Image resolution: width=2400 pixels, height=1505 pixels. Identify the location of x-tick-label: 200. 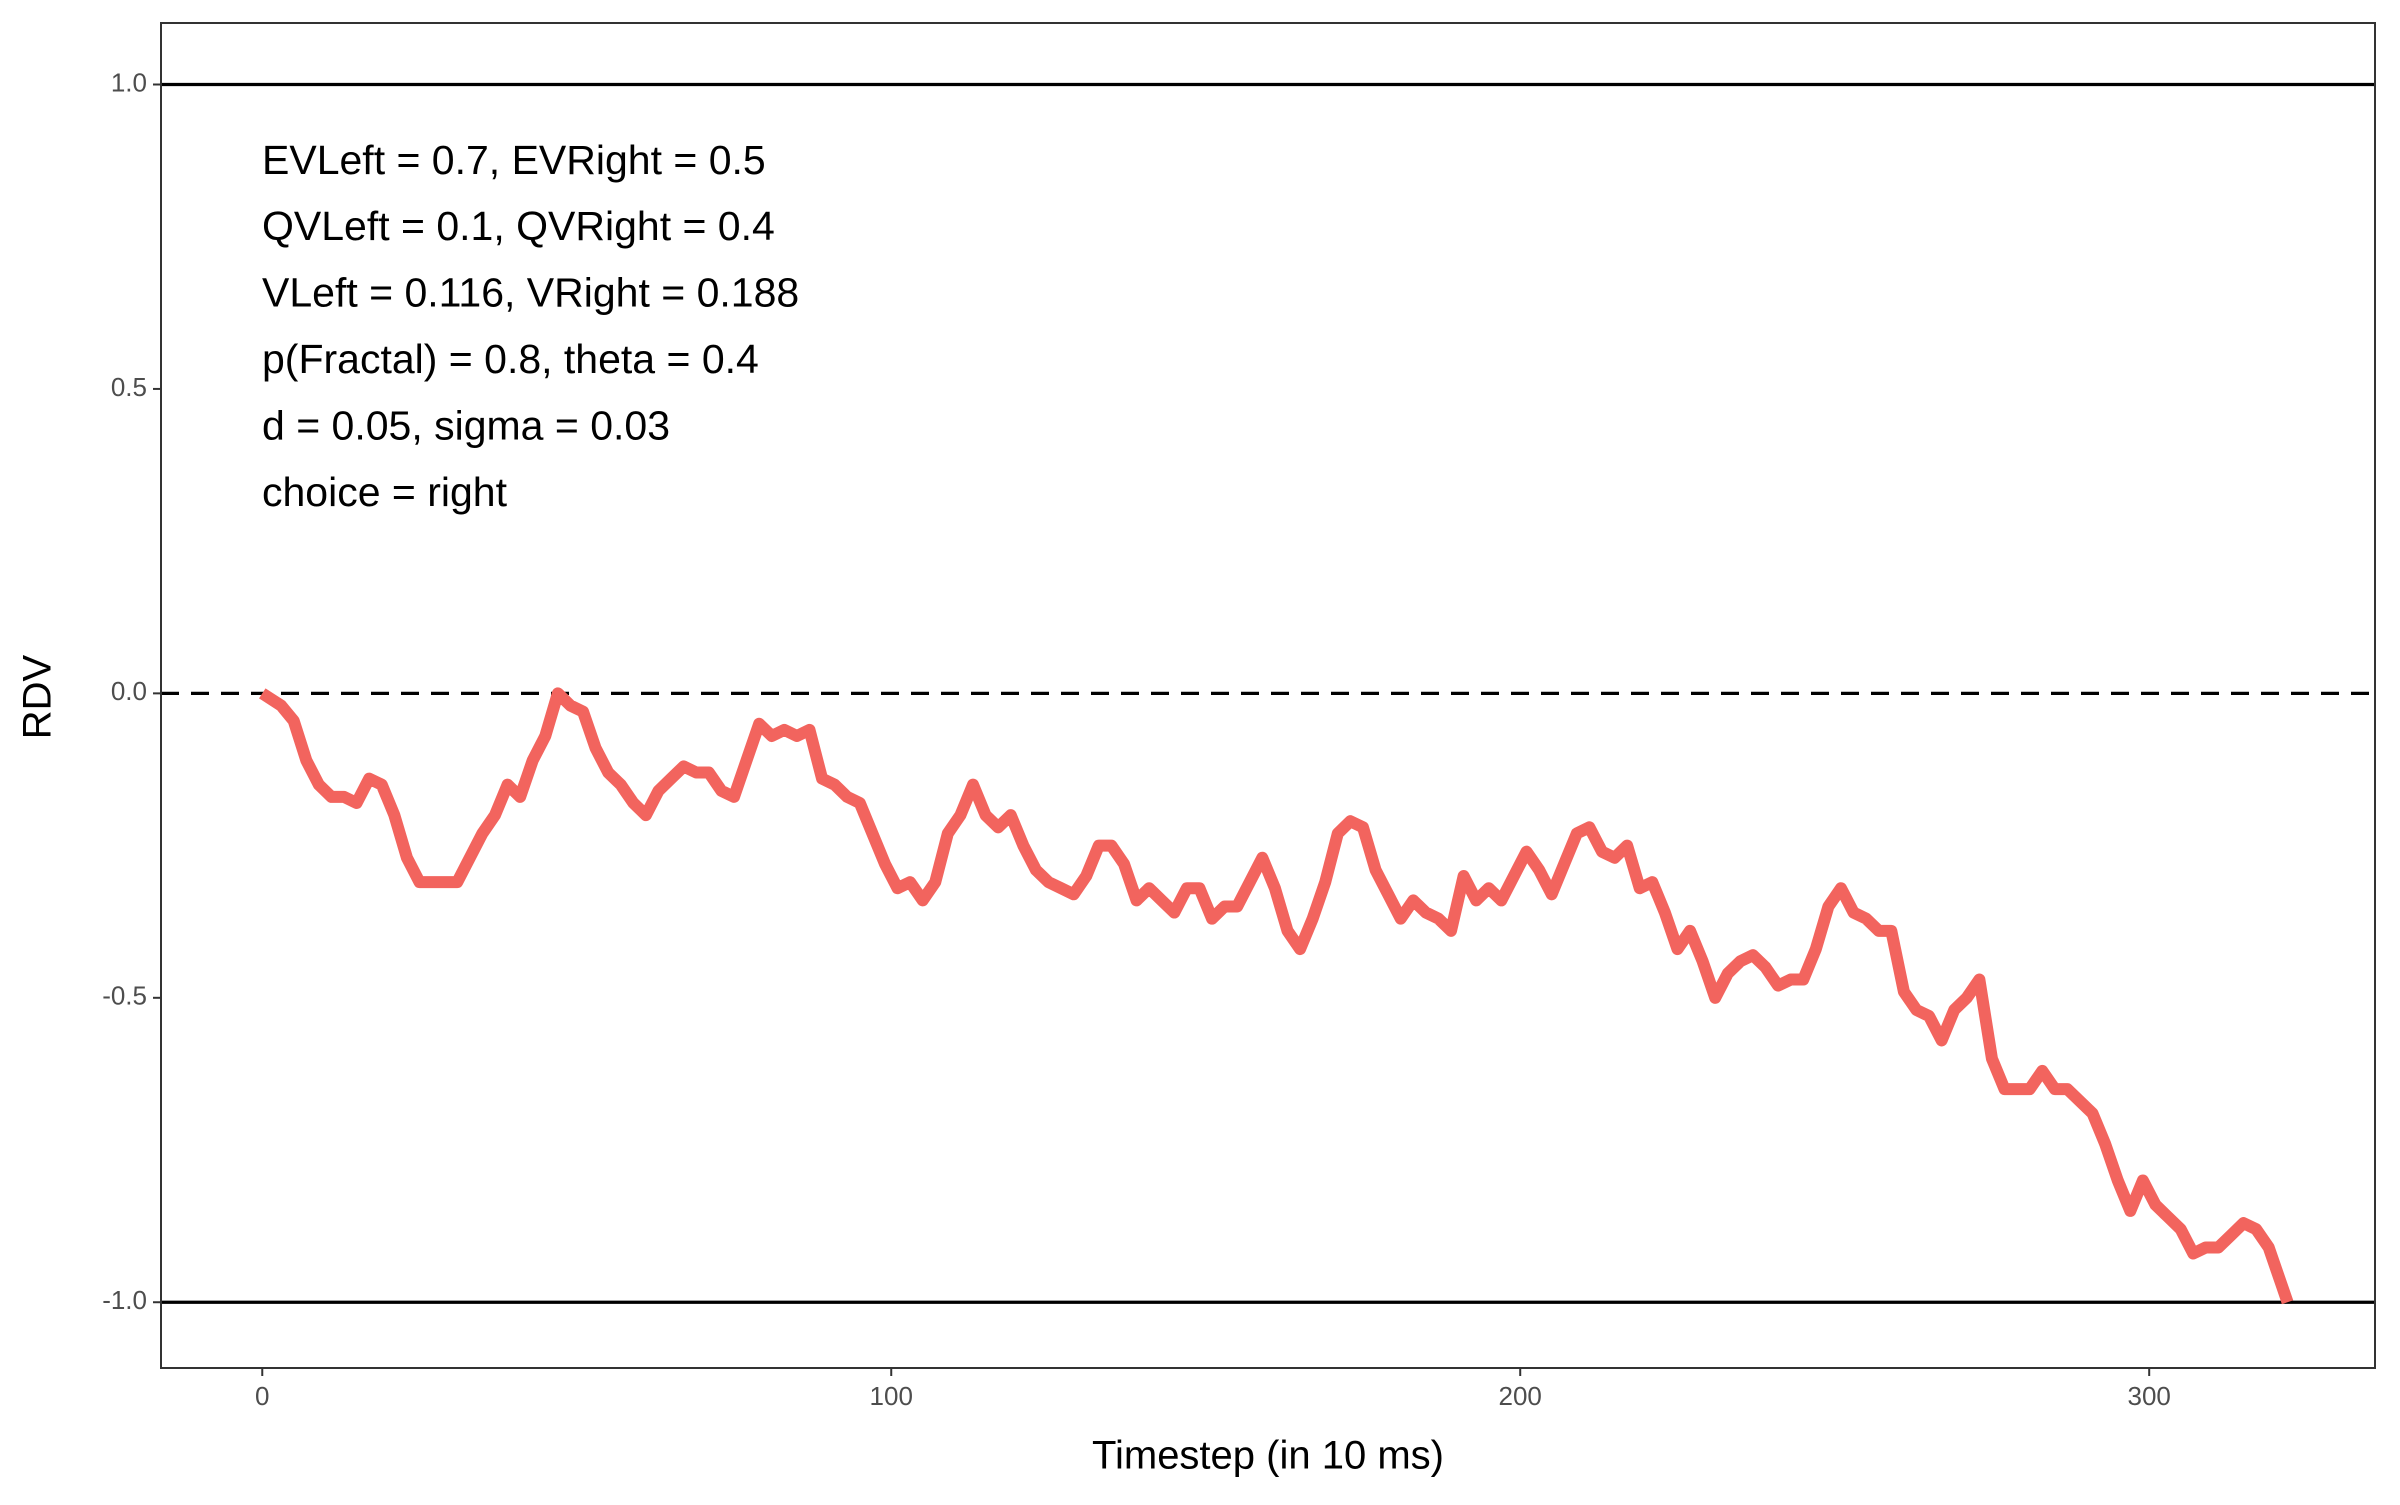
(1520, 1396).